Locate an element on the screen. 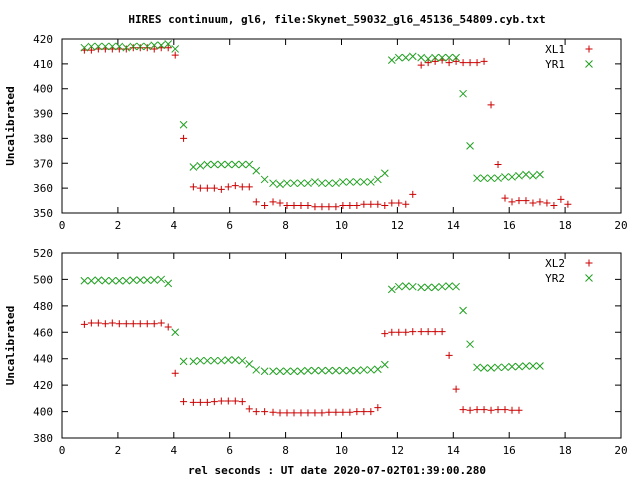  legend-label: YR2 is located at coordinates (555, 278).